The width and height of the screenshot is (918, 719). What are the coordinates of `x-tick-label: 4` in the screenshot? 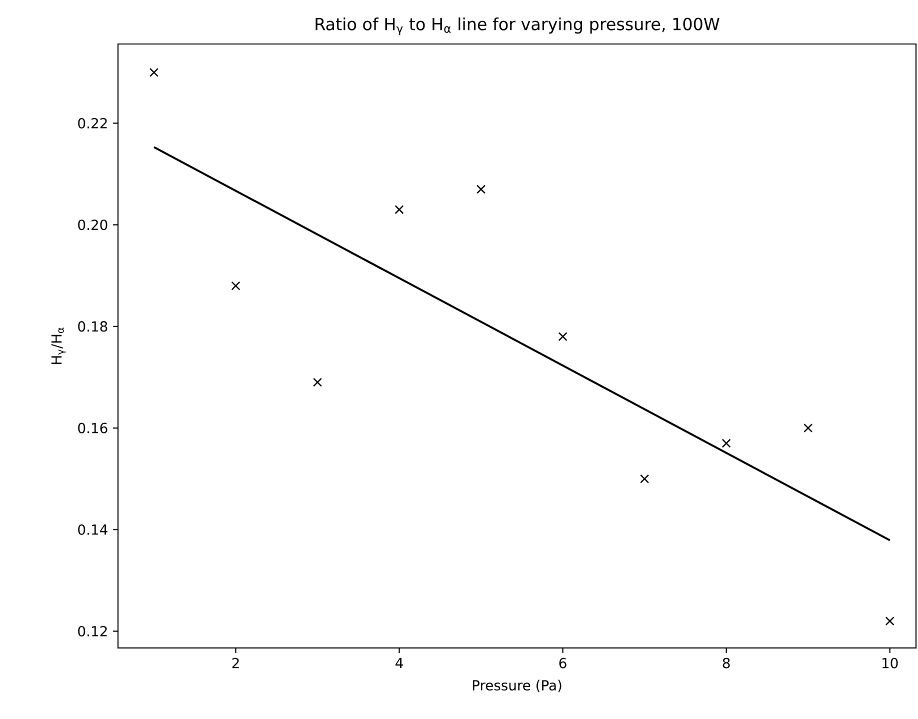 It's located at (399, 663).